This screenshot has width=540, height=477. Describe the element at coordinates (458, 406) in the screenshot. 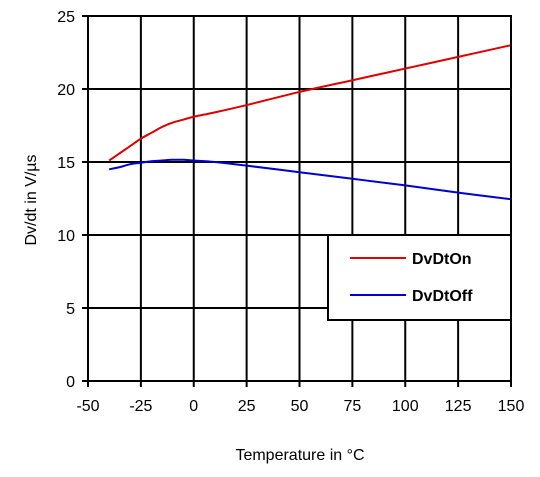

I see `x-tick-label: 125` at that location.